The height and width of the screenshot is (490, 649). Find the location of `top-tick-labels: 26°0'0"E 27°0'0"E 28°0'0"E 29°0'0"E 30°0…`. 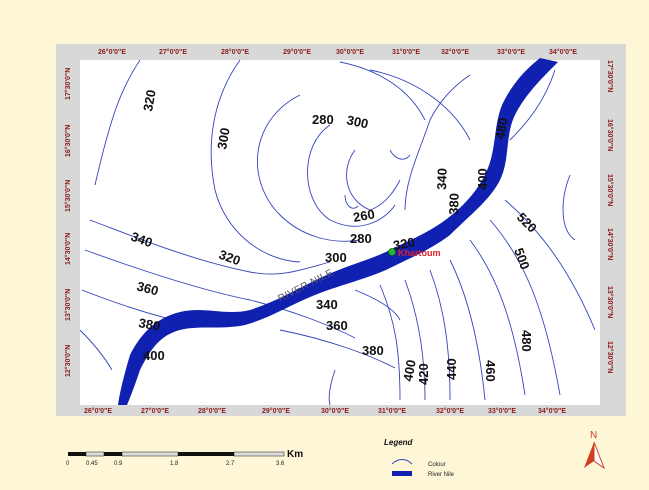

top-tick-labels: 26°0'0"E 27°0'0"E 28°0'0"E 29°0'0"E 30°0… is located at coordinates (337, 52).